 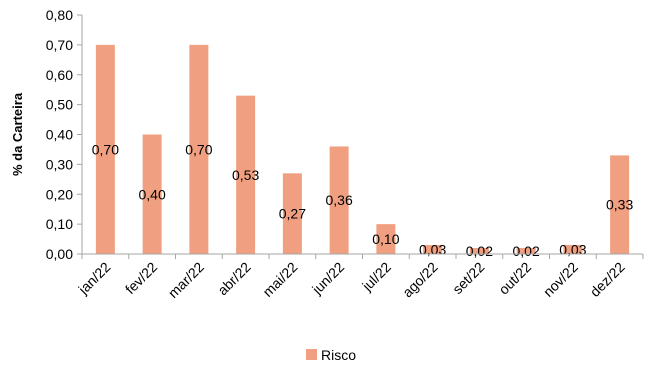 What do you see at coordinates (93, 278) in the screenshot?
I see `x-tick-label: jan/22` at bounding box center [93, 278].